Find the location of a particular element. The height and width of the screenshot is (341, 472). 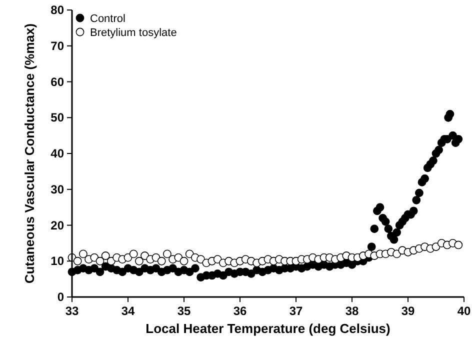

y-tick-label: 40 is located at coordinates (57, 153).